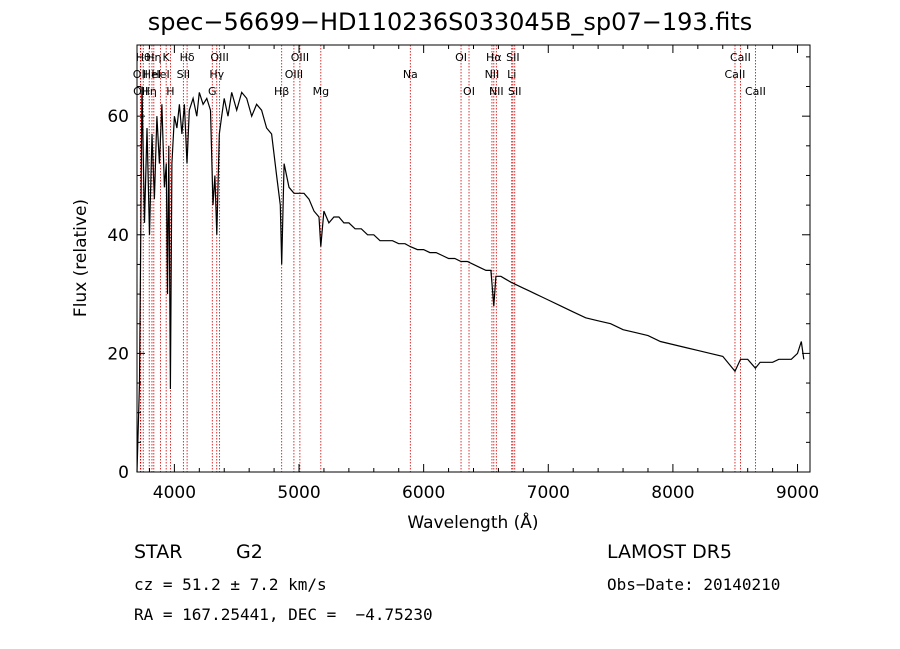 The width and height of the screenshot is (900, 649). Describe the element at coordinates (167, 57) in the screenshot. I see `line-marker-label: K` at that location.